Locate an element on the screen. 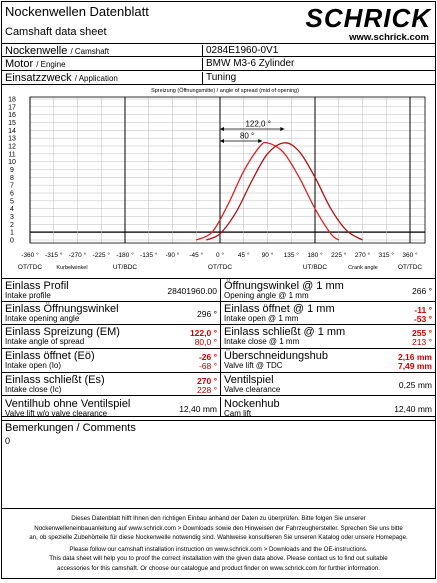 This screenshot has height=583, width=437. x-sublabel: OT/TDC is located at coordinates (410, 267).